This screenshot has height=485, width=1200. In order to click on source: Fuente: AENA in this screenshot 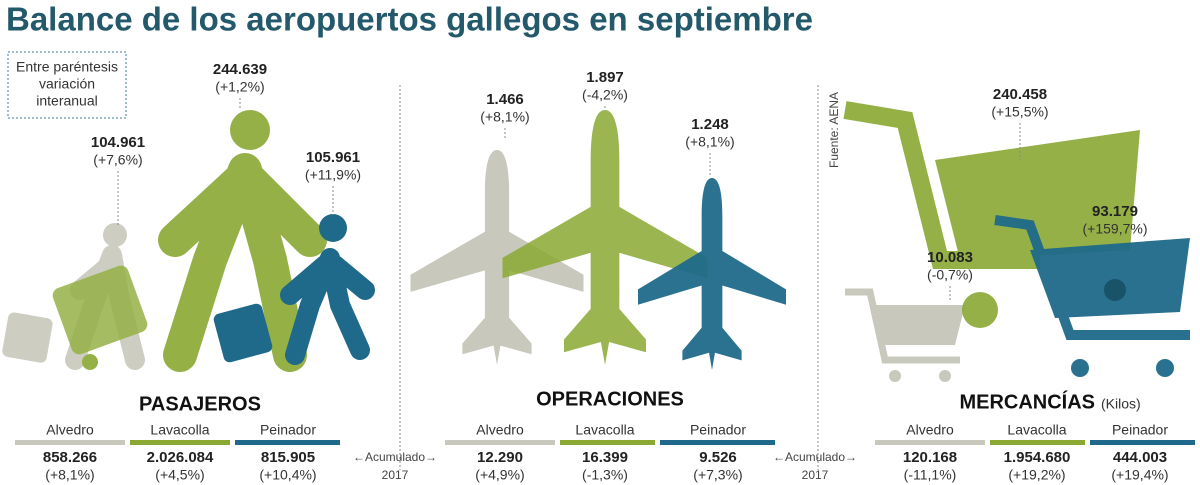, I will do `click(834, 130)`.